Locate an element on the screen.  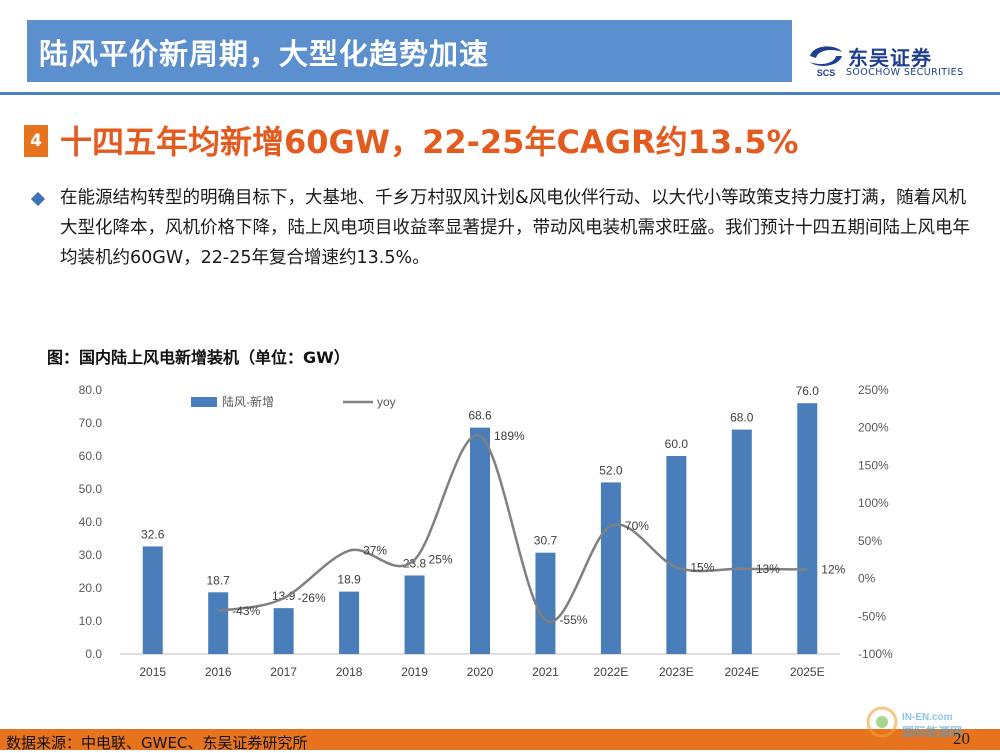
chart-title: 图：国内陆上风电新增装机（单位：GW） is located at coordinates (198, 357).